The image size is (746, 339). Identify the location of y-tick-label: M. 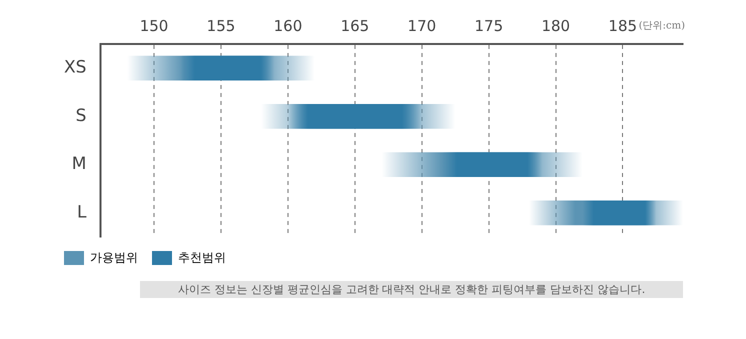
(79, 164).